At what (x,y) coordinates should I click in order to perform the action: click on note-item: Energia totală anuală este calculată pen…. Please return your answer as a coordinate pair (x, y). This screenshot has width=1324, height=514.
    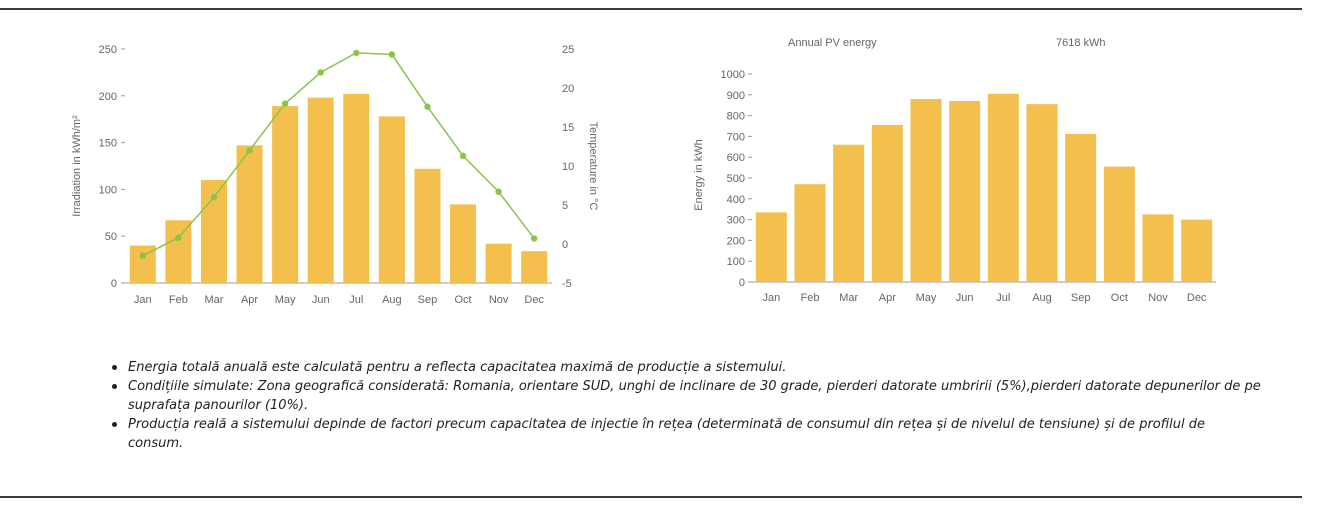
    Looking at the image, I should click on (687, 367).